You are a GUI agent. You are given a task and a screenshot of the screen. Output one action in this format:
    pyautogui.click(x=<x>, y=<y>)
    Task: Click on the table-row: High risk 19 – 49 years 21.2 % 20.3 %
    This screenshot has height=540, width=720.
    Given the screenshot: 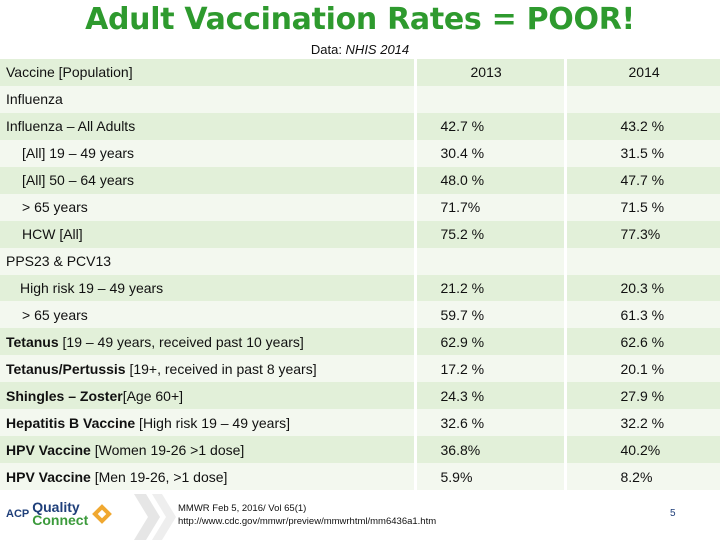 What is the action you would take?
    pyautogui.click(x=360, y=288)
    